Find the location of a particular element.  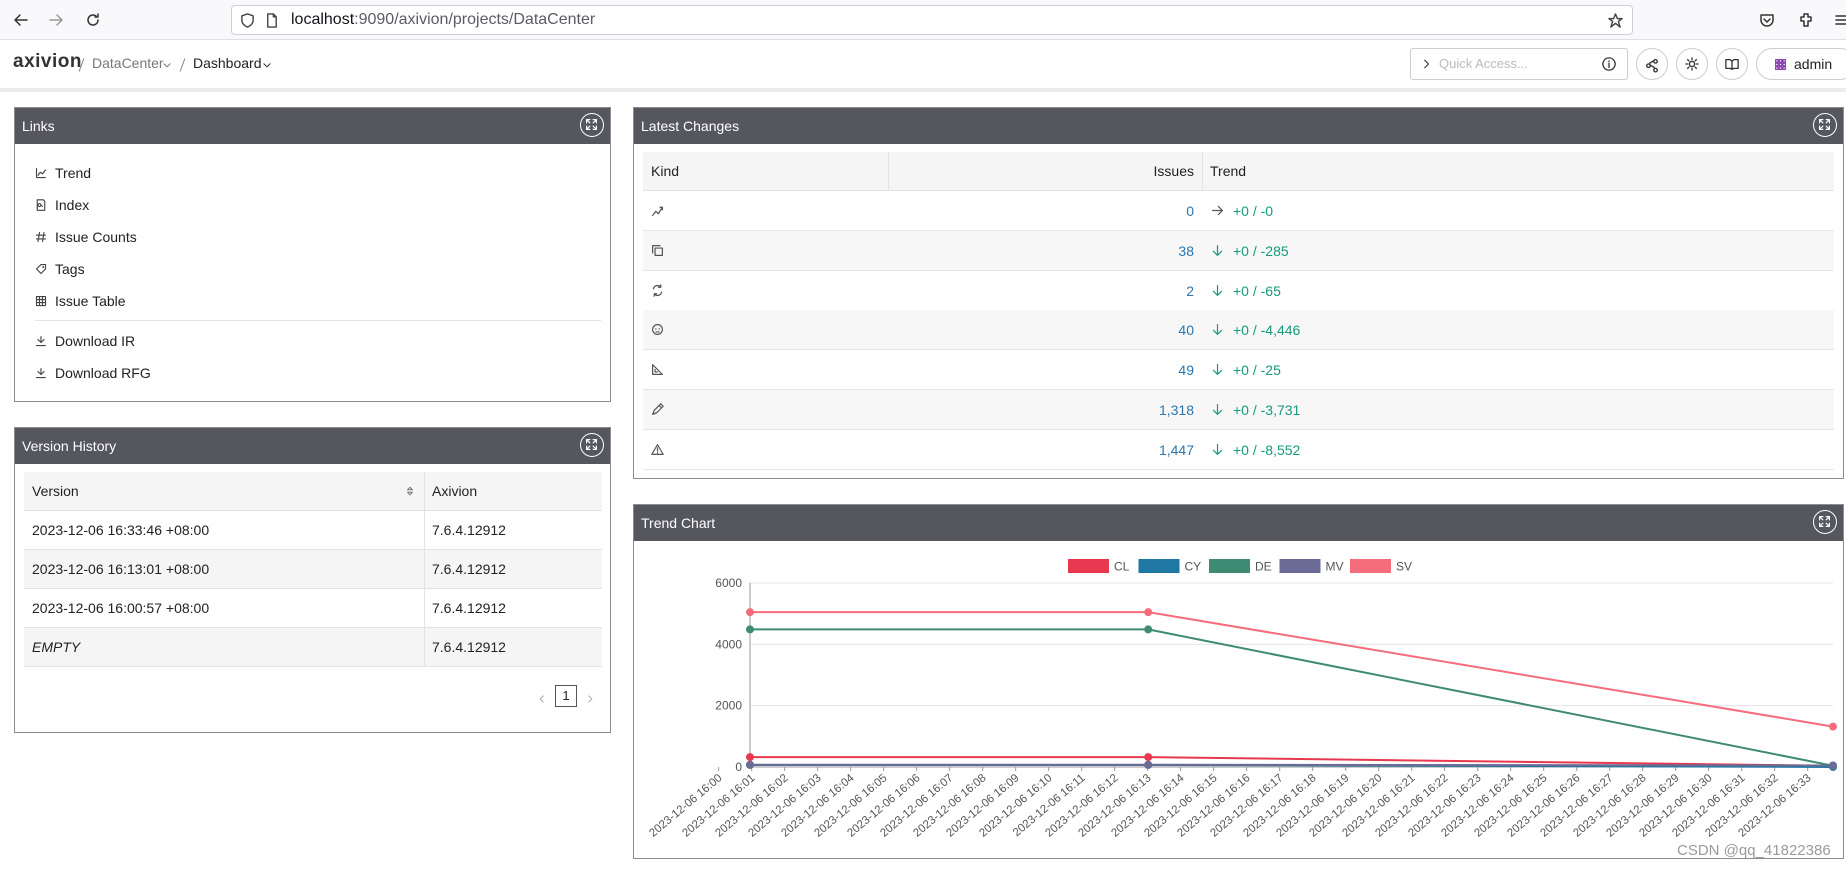

back-button is located at coordinates (21, 20).